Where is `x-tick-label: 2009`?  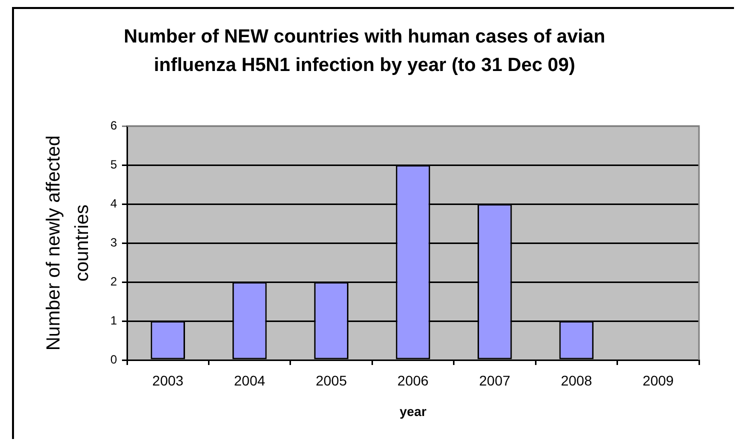 x-tick-label: 2009 is located at coordinates (658, 380).